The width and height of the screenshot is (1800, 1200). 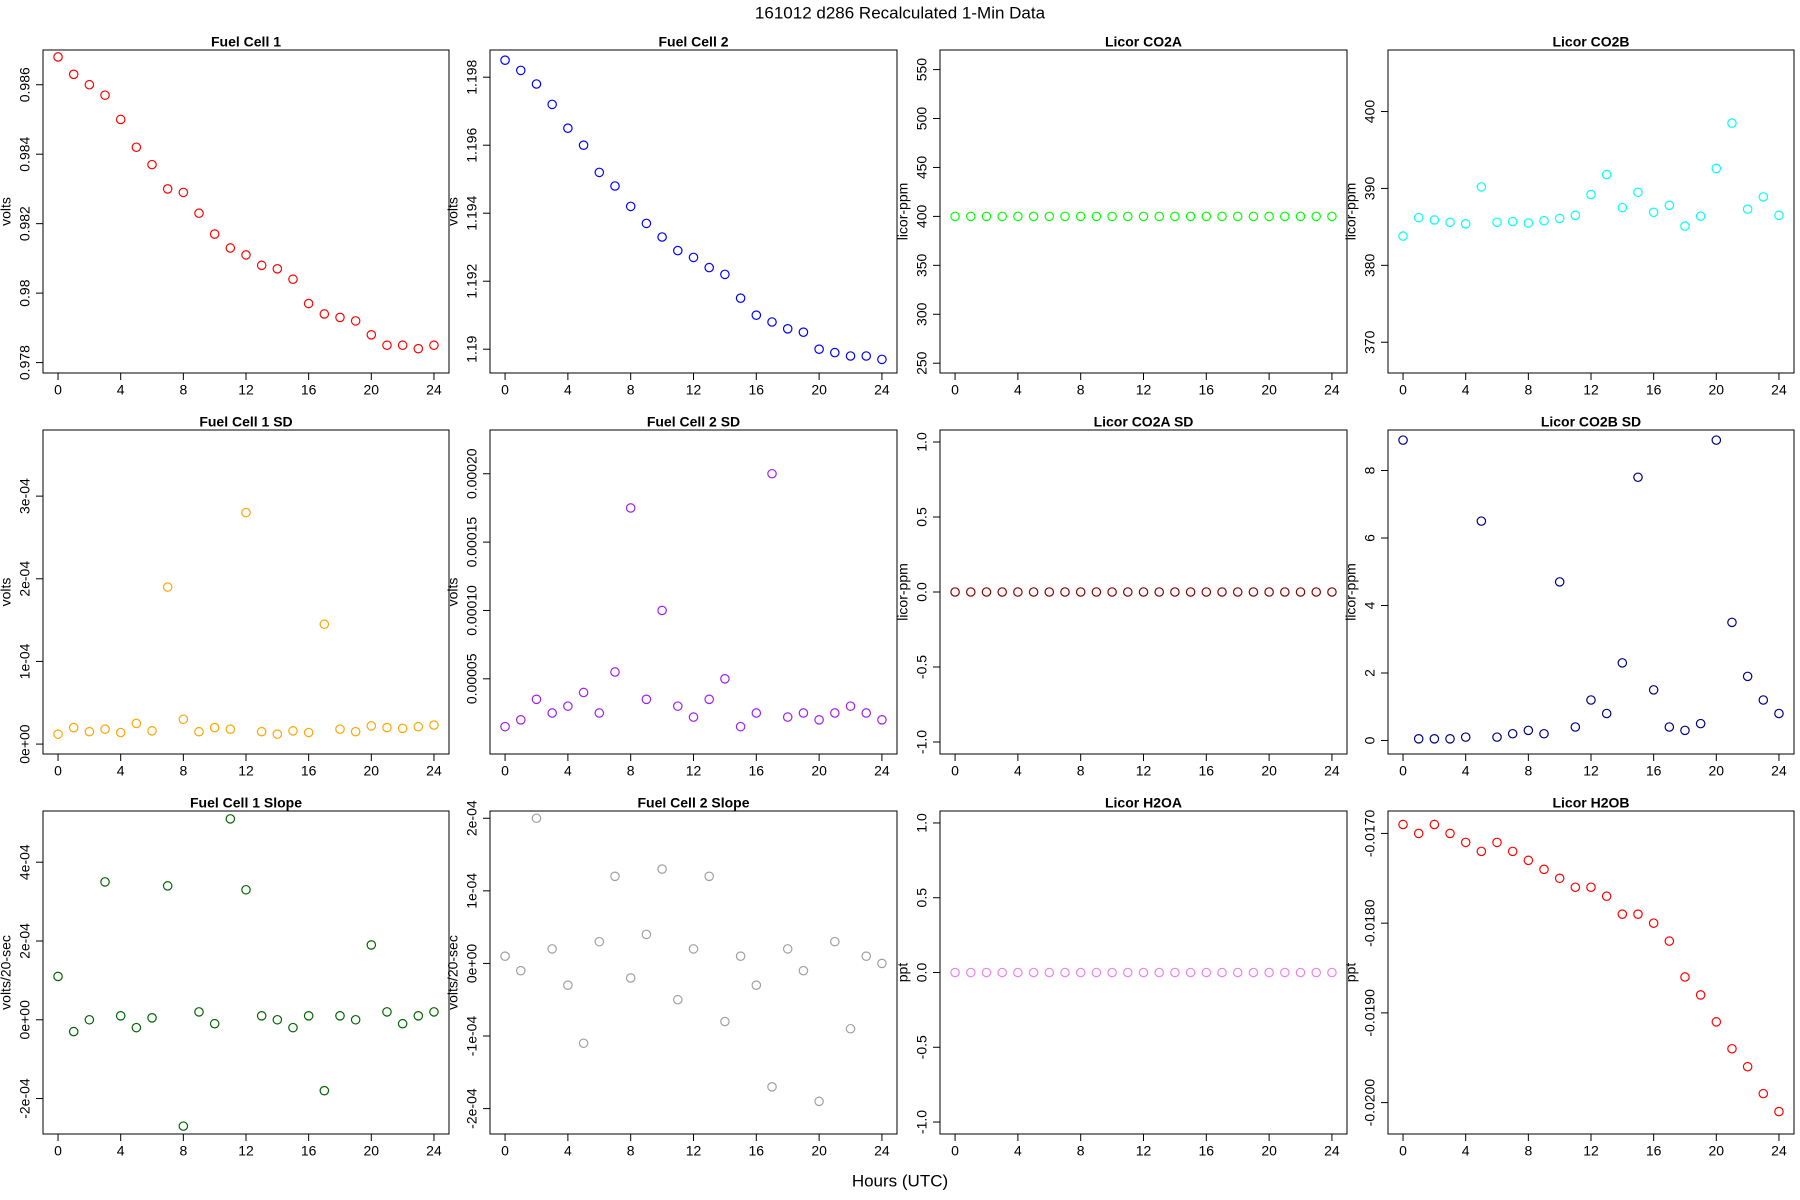 What do you see at coordinates (25, 223) in the screenshot?
I see `y-tick-label: 0.982` at bounding box center [25, 223].